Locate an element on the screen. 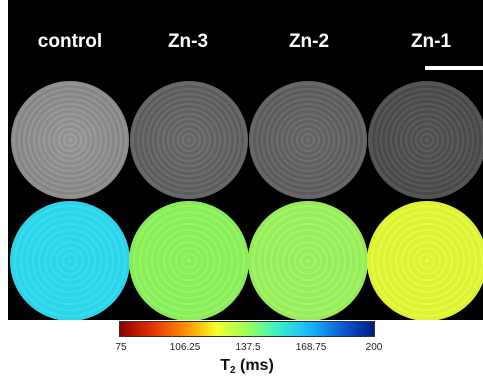  colorbar-tick-168-75: 168.75 is located at coordinates (311, 347).